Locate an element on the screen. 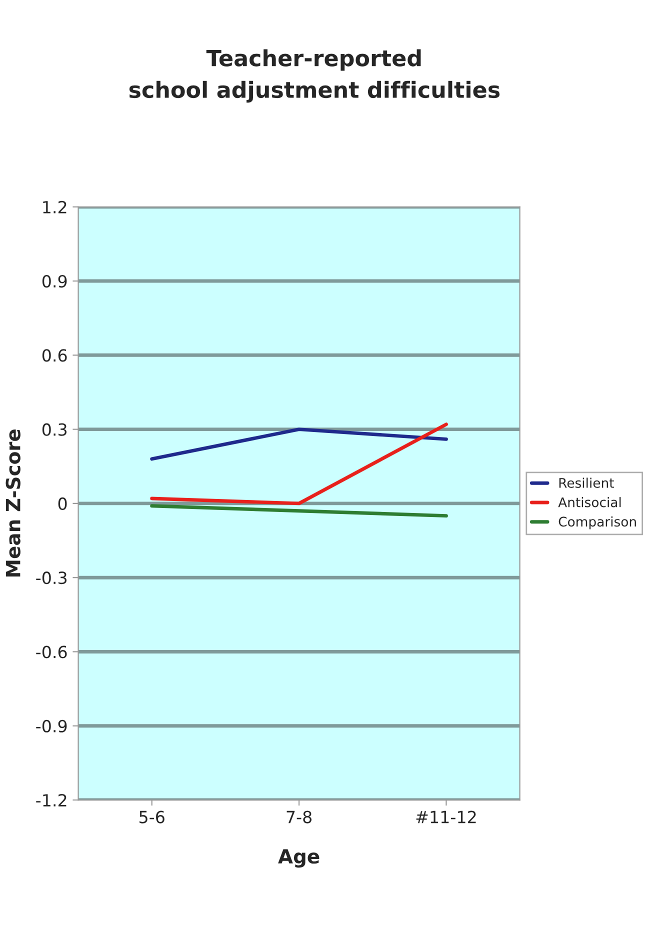  y-tick-label: 1.2 is located at coordinates (54, 207).